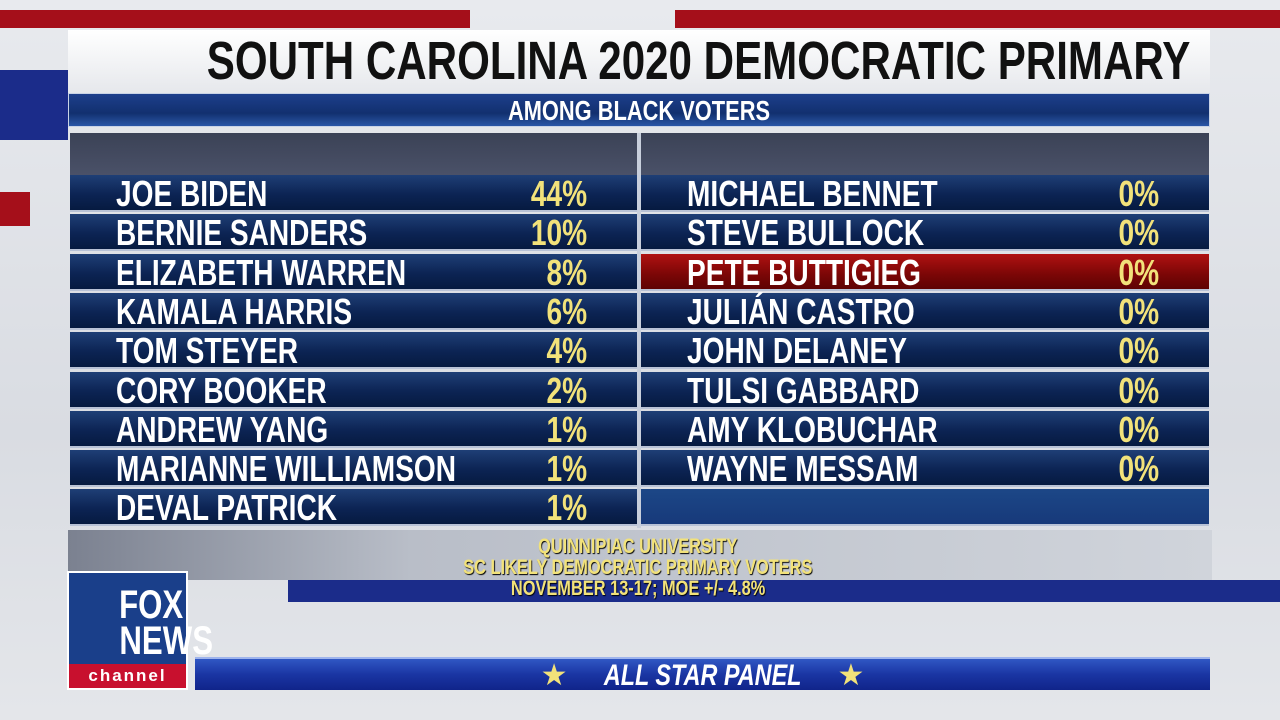 The width and height of the screenshot is (1280, 720). What do you see at coordinates (127, 676) in the screenshot?
I see `logo-channel: channel` at bounding box center [127, 676].